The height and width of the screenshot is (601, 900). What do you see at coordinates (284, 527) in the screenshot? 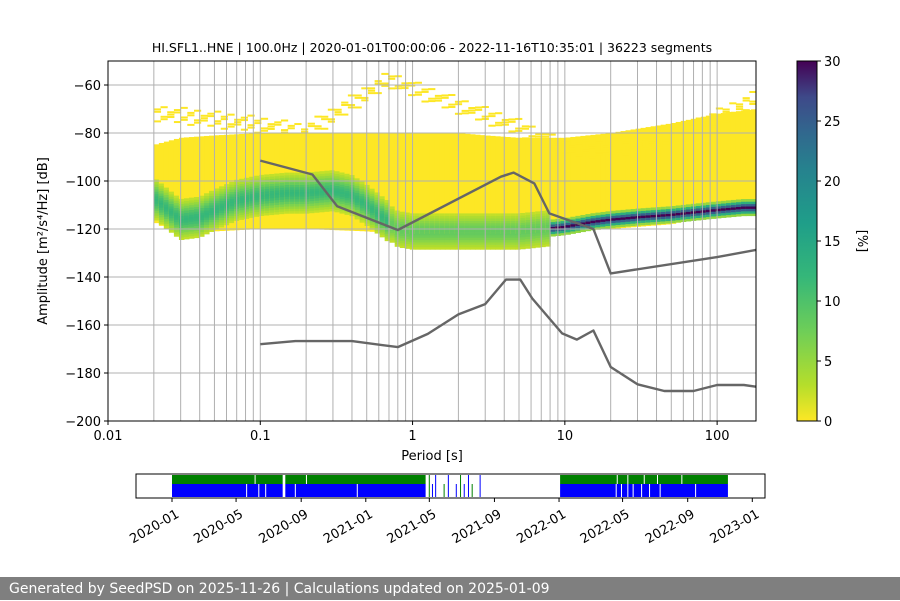
I see `date-tick-label: 2020-09` at bounding box center [284, 527].